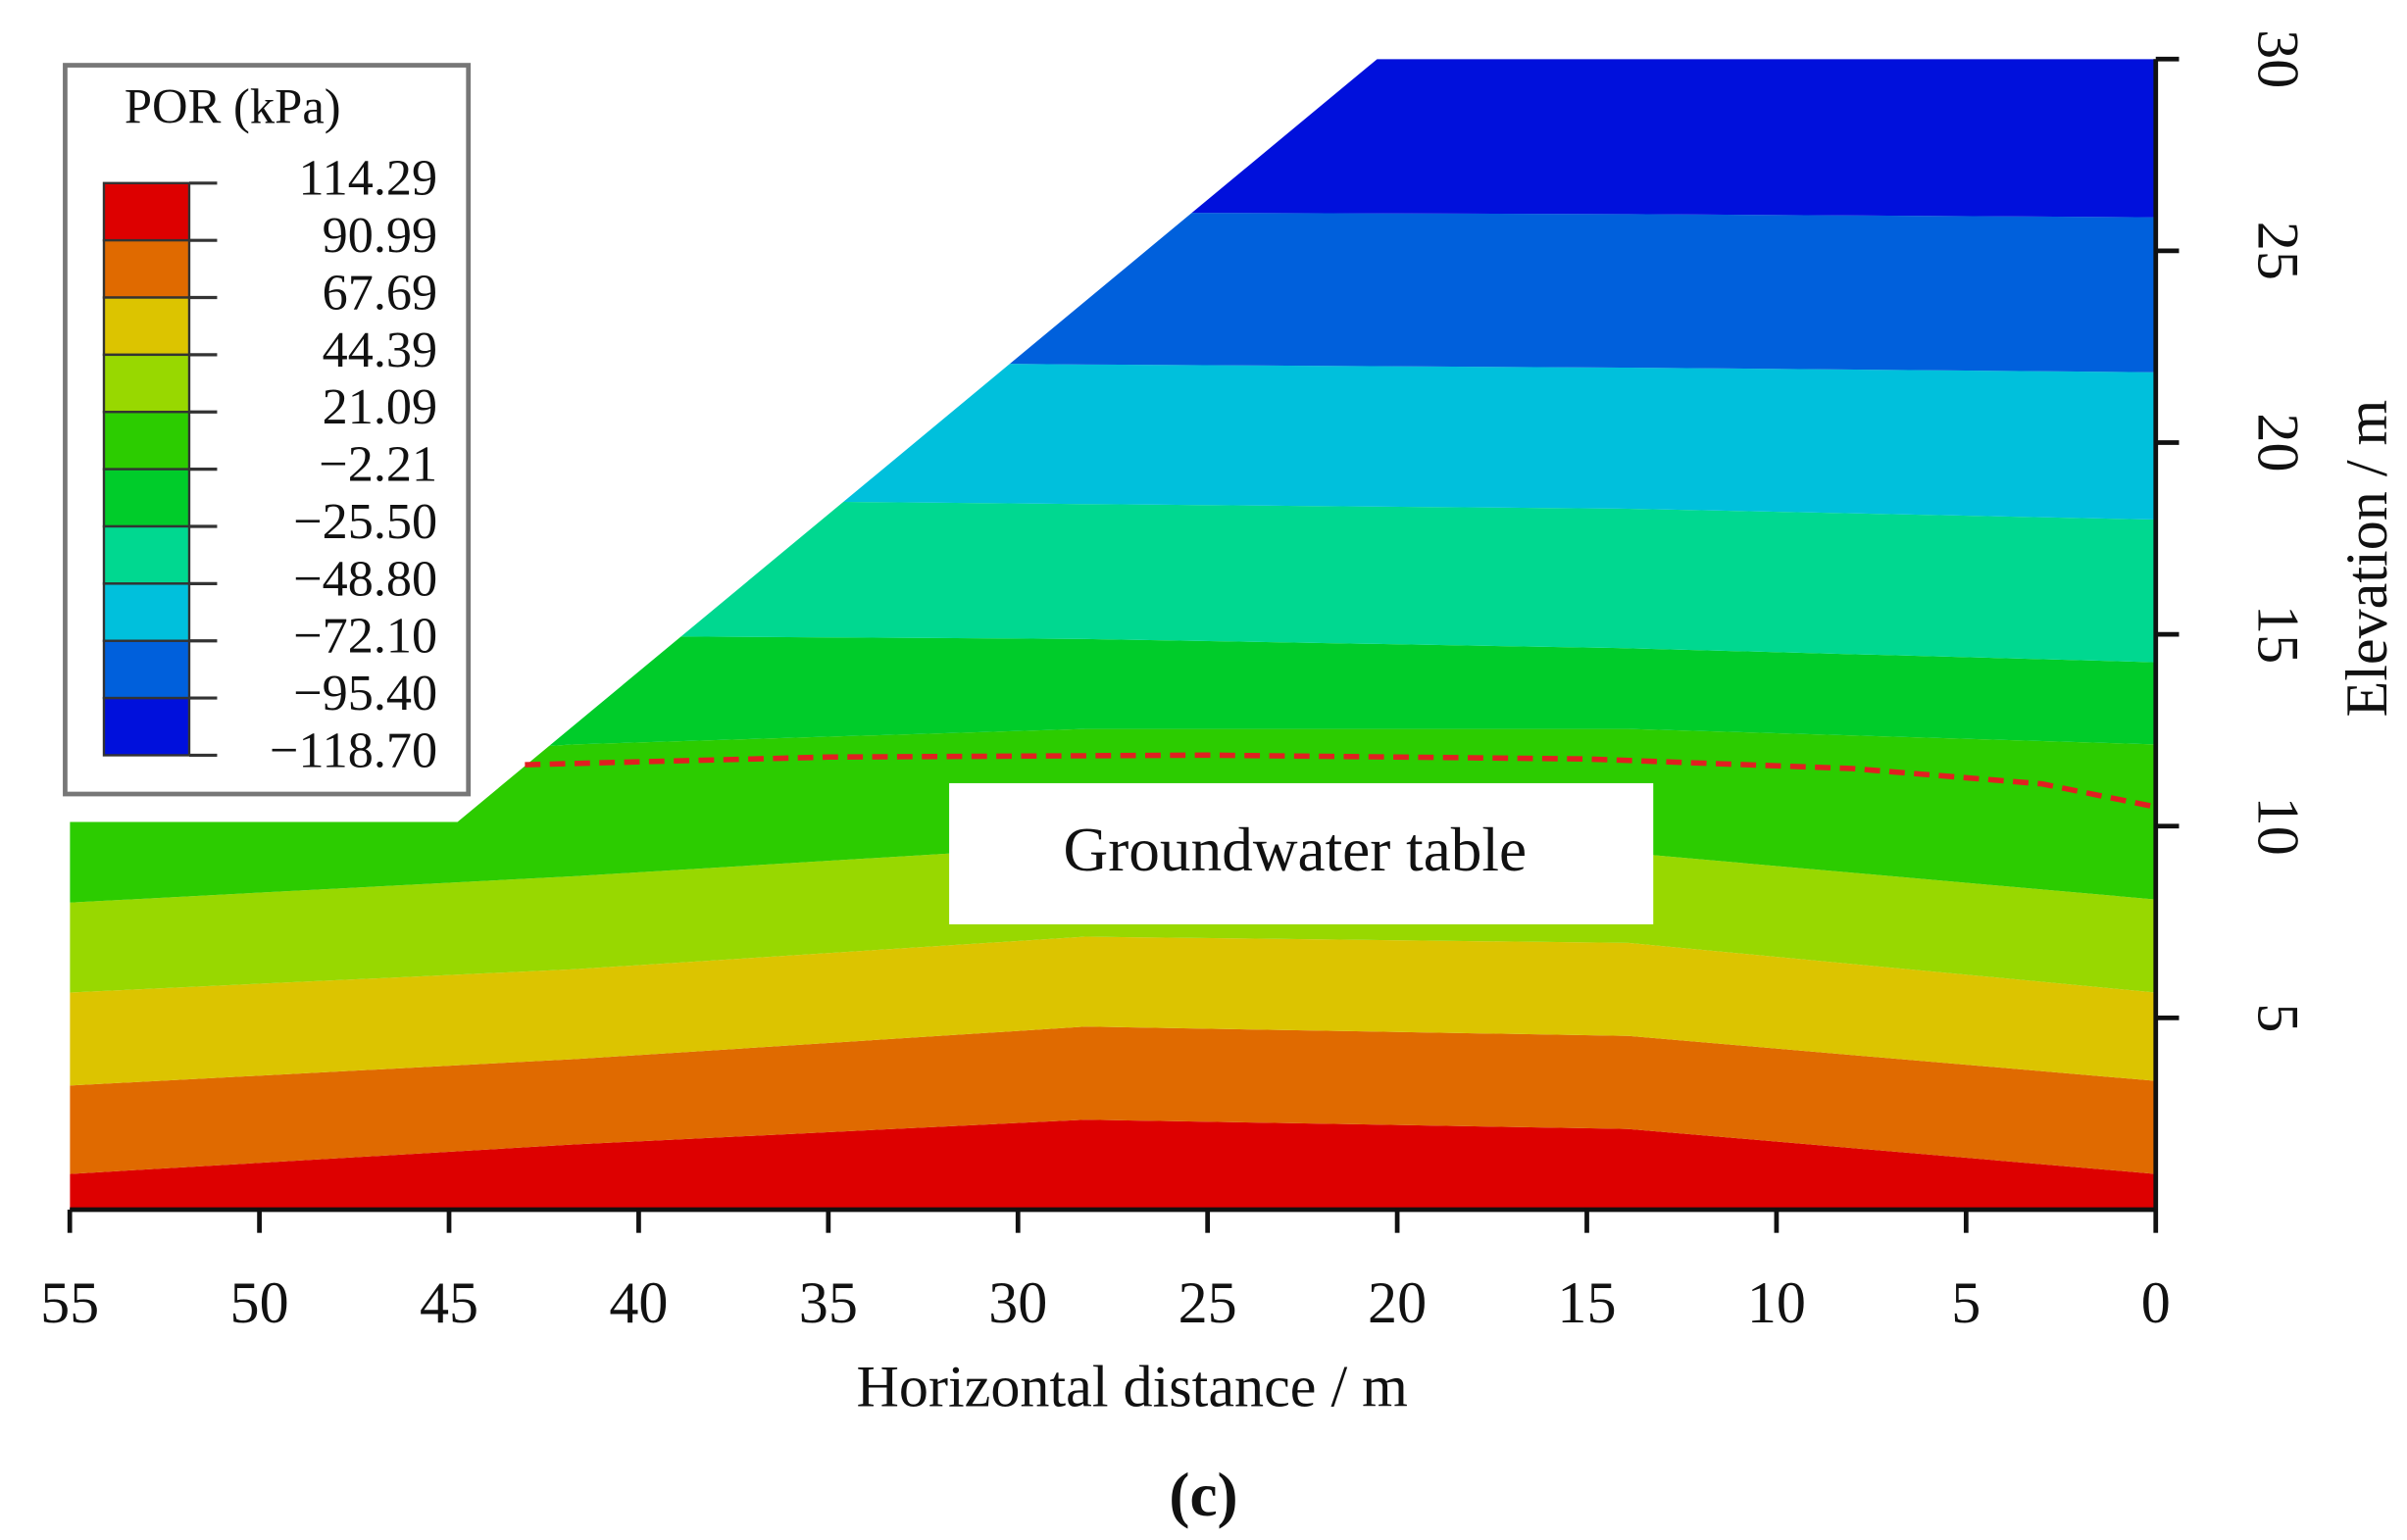  What do you see at coordinates (233, 107) in the screenshot?
I see `legend-title: POR (kPa)` at bounding box center [233, 107].